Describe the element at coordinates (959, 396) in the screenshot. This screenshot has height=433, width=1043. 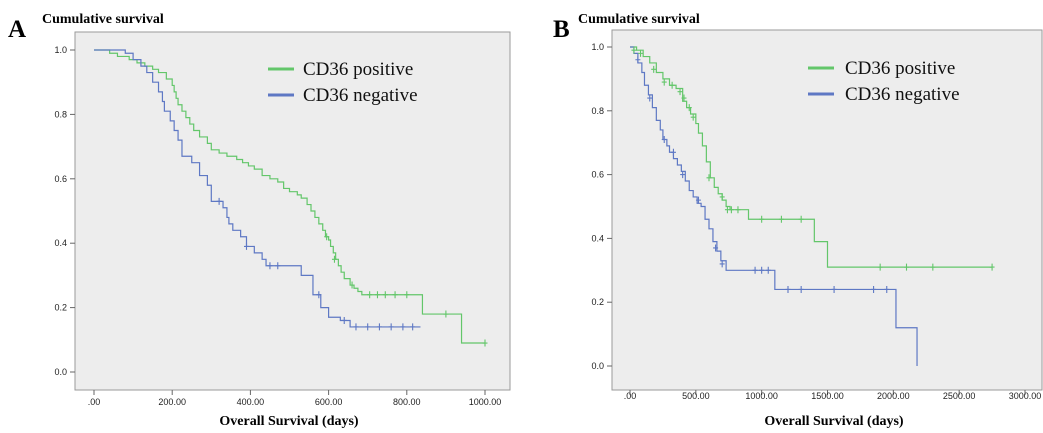
I see `x-tick-label: 2500.00` at that location.